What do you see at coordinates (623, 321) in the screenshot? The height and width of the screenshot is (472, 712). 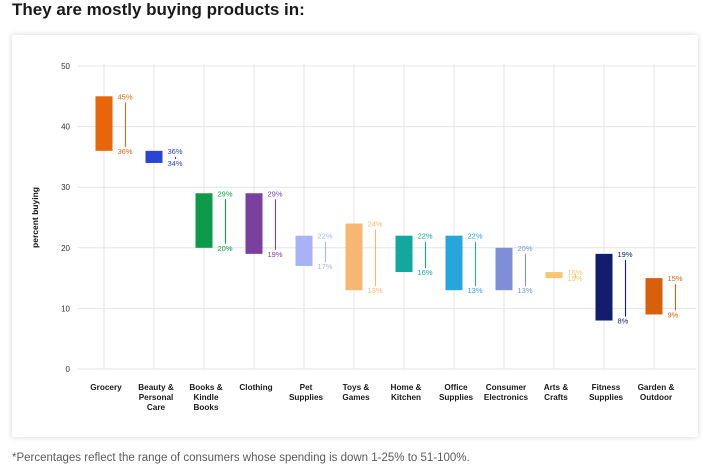 I see `low-value-label: 8%` at bounding box center [623, 321].